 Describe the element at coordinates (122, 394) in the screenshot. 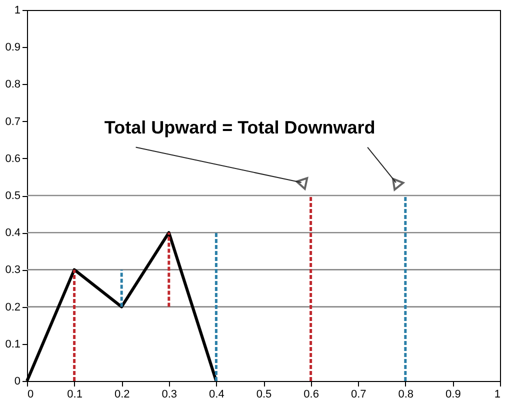

I see `x-tick-label: 0.2` at that location.